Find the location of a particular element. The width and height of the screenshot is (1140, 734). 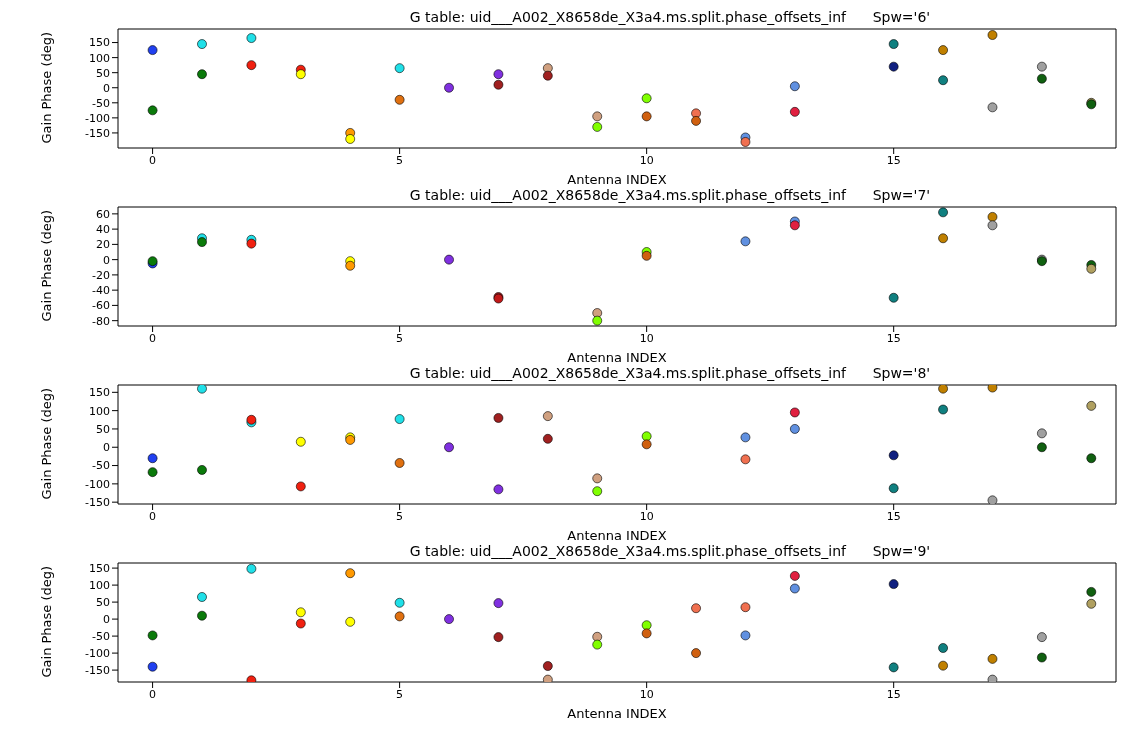

chart-title: G table: uid___A002_X8658de_X3a4.ms.split.phase_offsets_inf Spw='6' is located at coordinates (670, 17).